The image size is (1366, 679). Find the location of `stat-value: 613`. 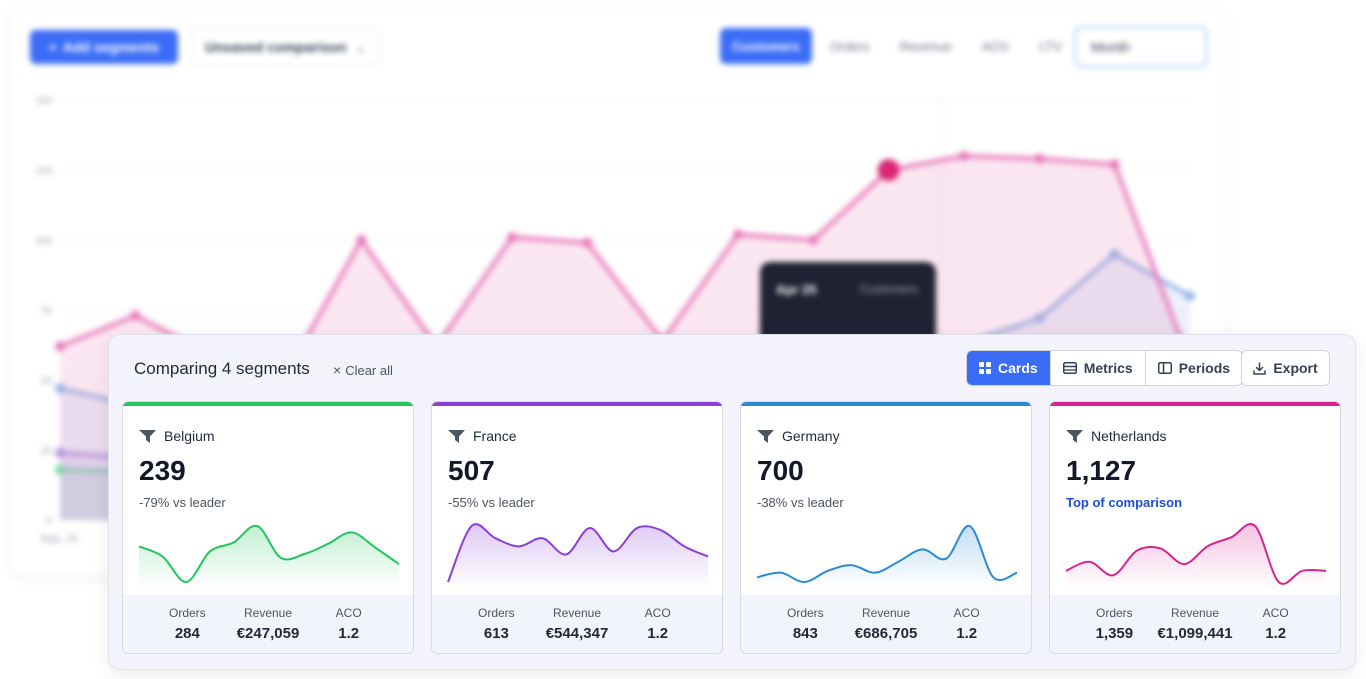

stat-value: 613 is located at coordinates (496, 633).